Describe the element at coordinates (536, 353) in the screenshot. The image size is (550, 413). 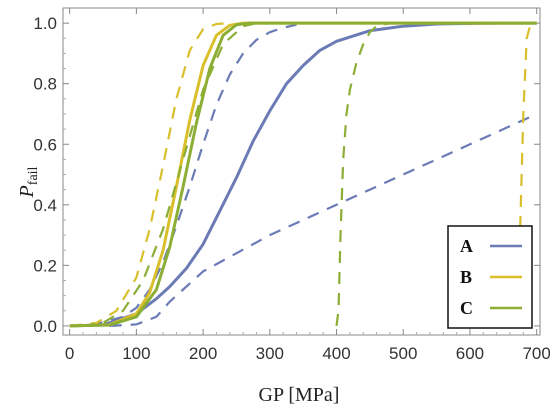
I see `x-tick-label: 700` at that location.